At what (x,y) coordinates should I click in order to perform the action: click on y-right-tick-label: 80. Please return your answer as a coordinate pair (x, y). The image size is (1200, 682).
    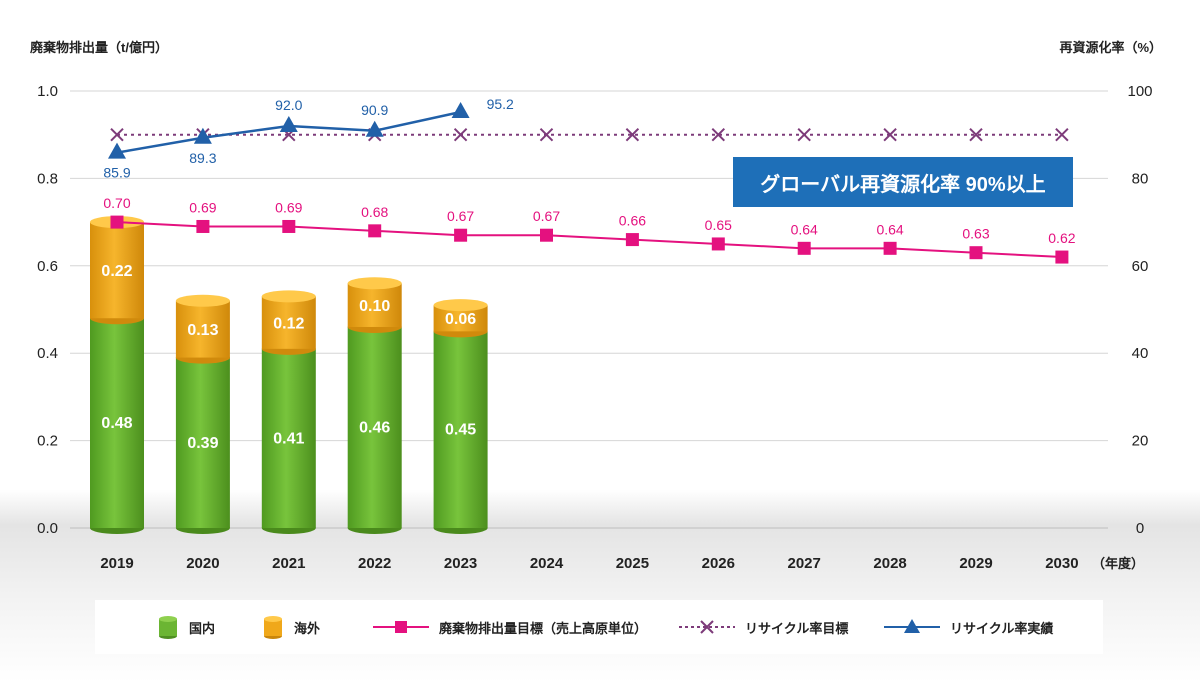
    Looking at the image, I should click on (1140, 178).